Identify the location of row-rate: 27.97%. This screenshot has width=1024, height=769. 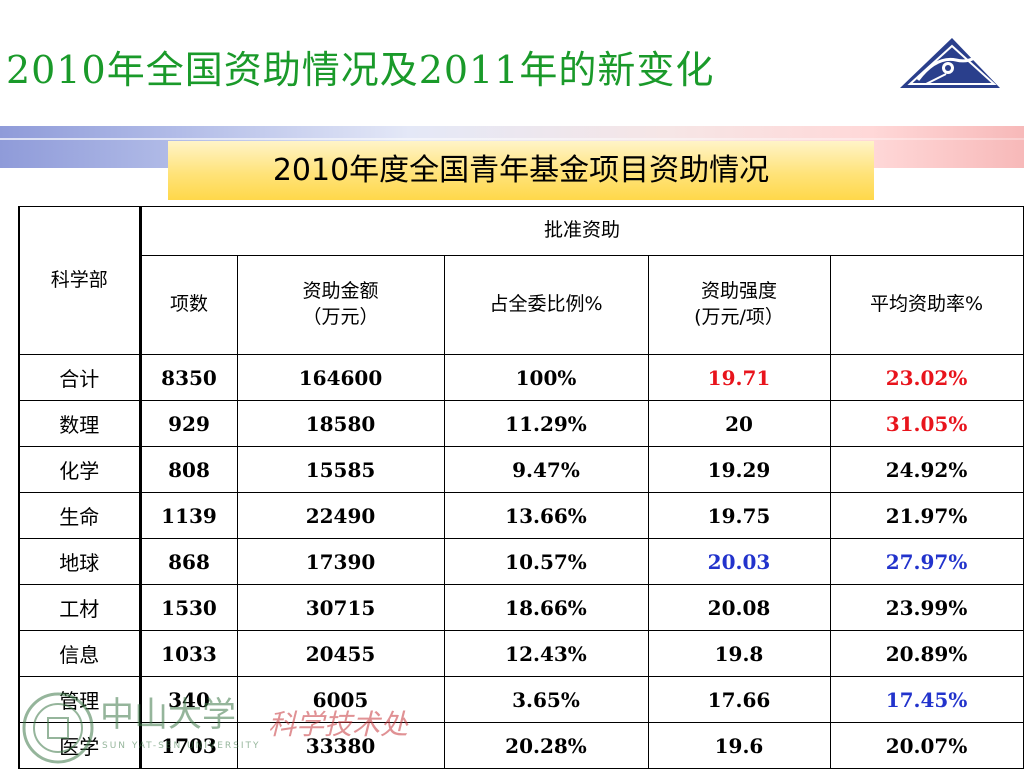
(926, 561).